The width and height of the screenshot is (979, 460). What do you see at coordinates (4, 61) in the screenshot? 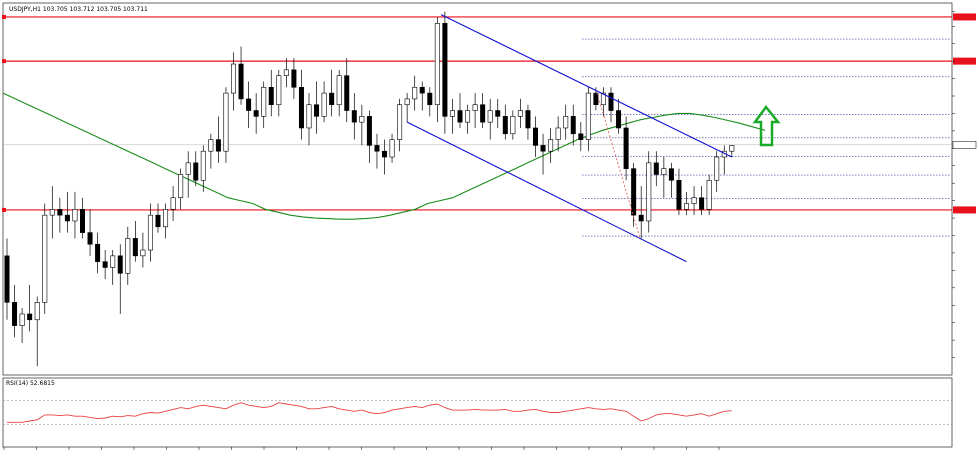
I see `level-marker` at bounding box center [4, 61].